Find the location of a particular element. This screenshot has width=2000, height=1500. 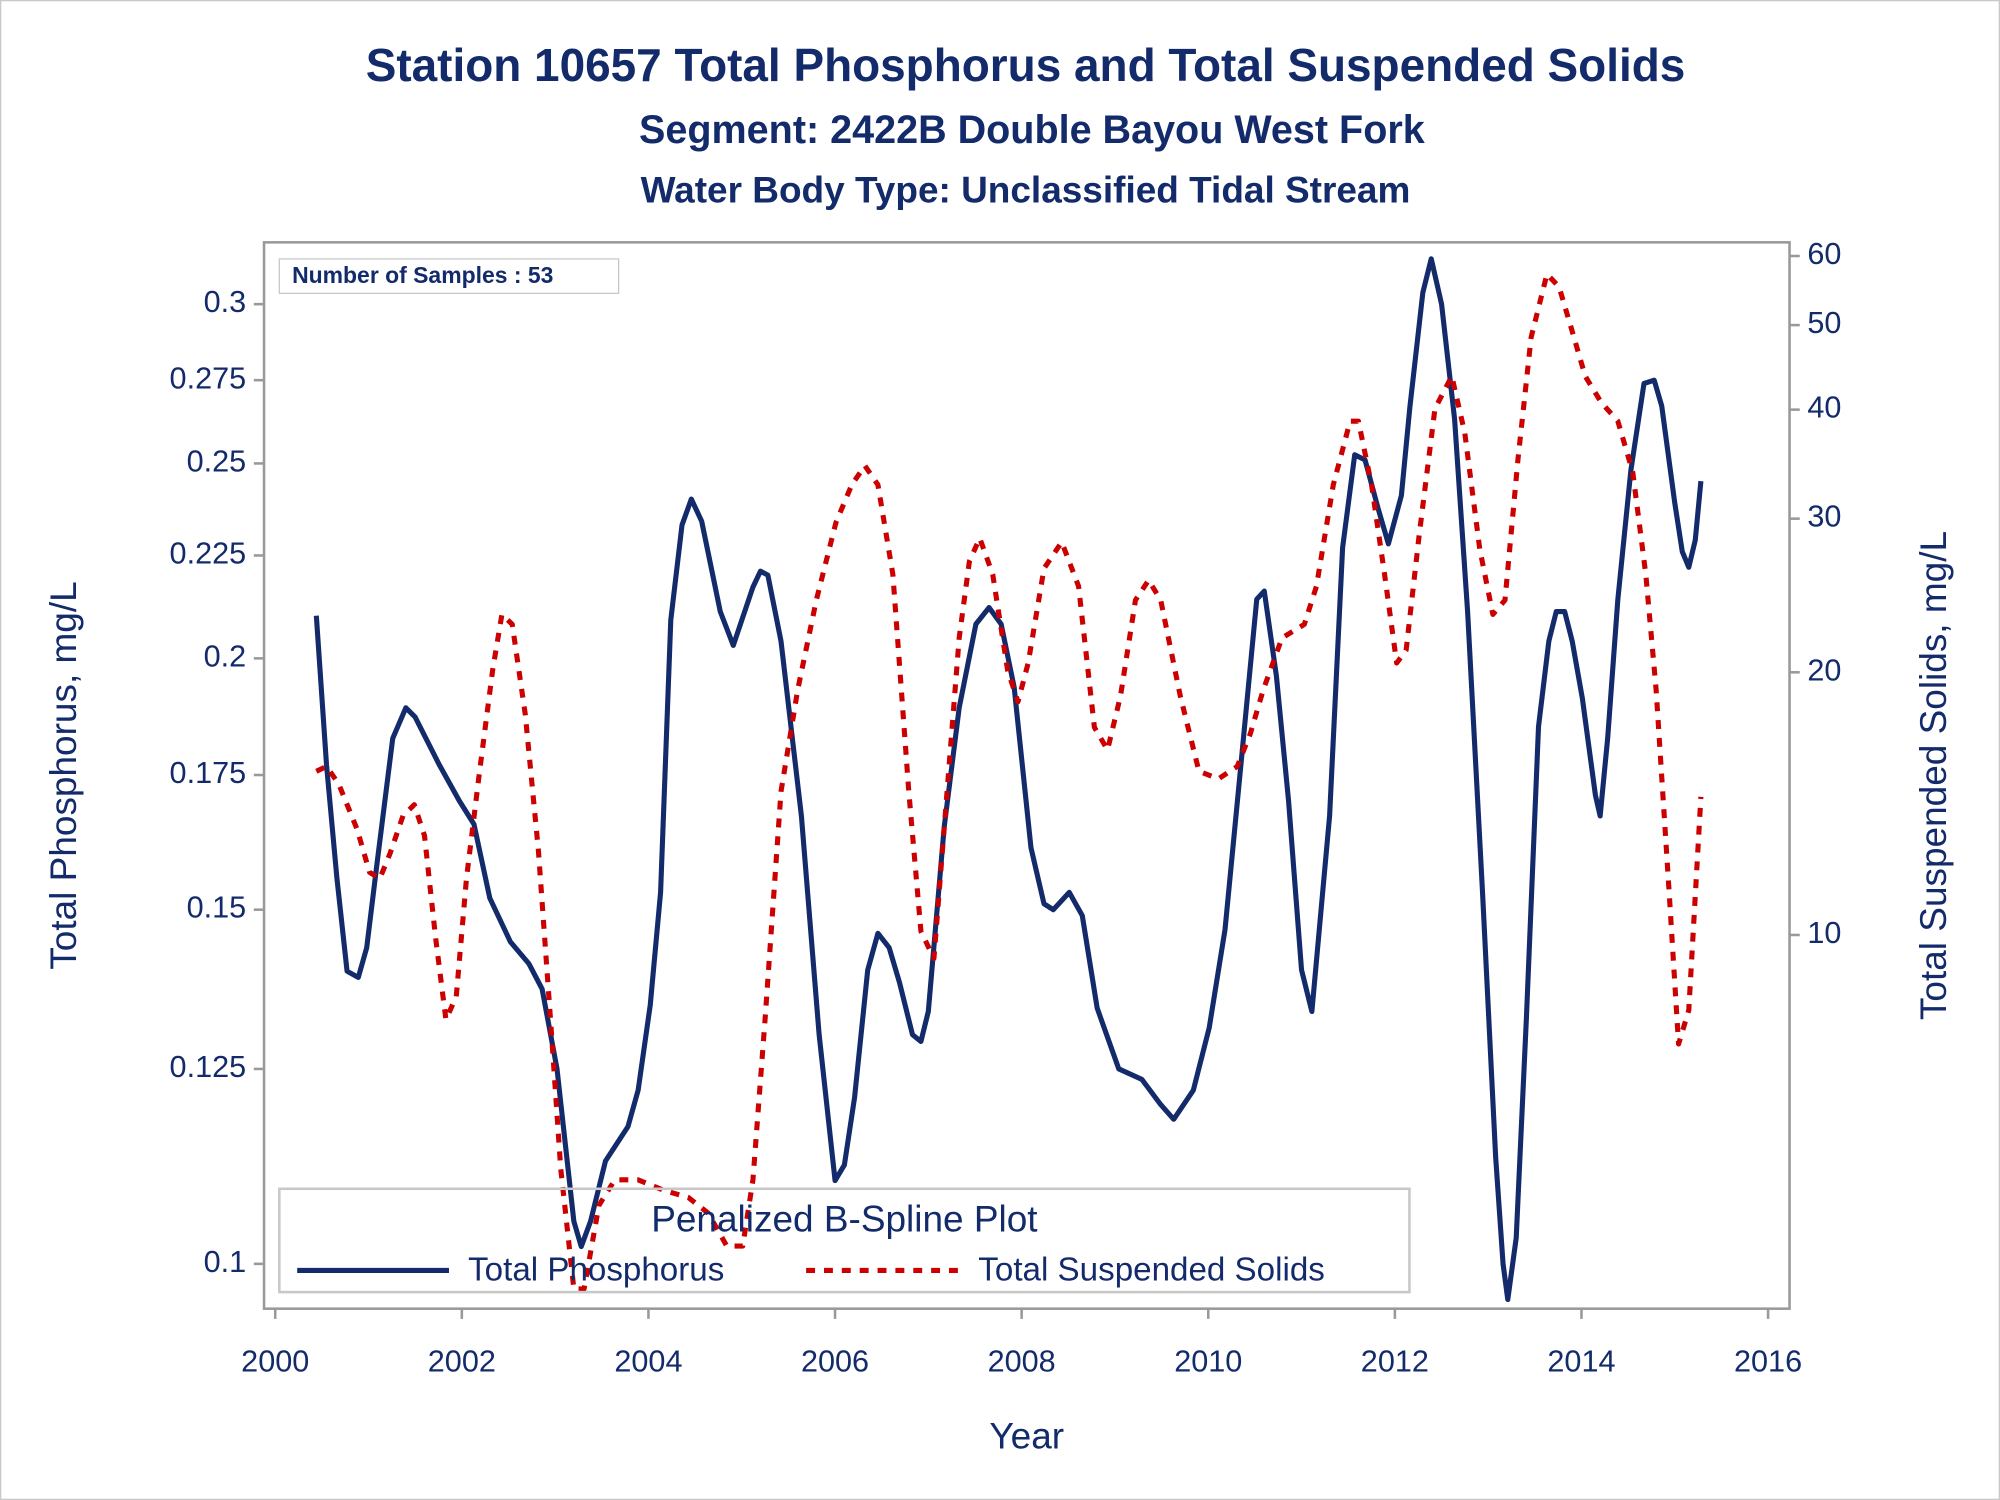

x-tick-label: 2012 is located at coordinates (1395, 1362).